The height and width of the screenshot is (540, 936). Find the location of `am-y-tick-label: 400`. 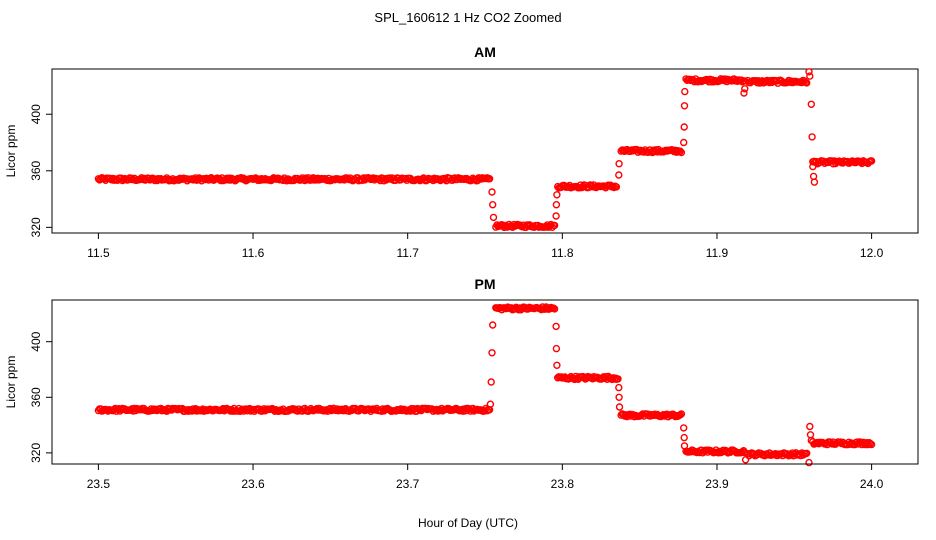

am-y-tick-label: 400 is located at coordinates (36, 114).